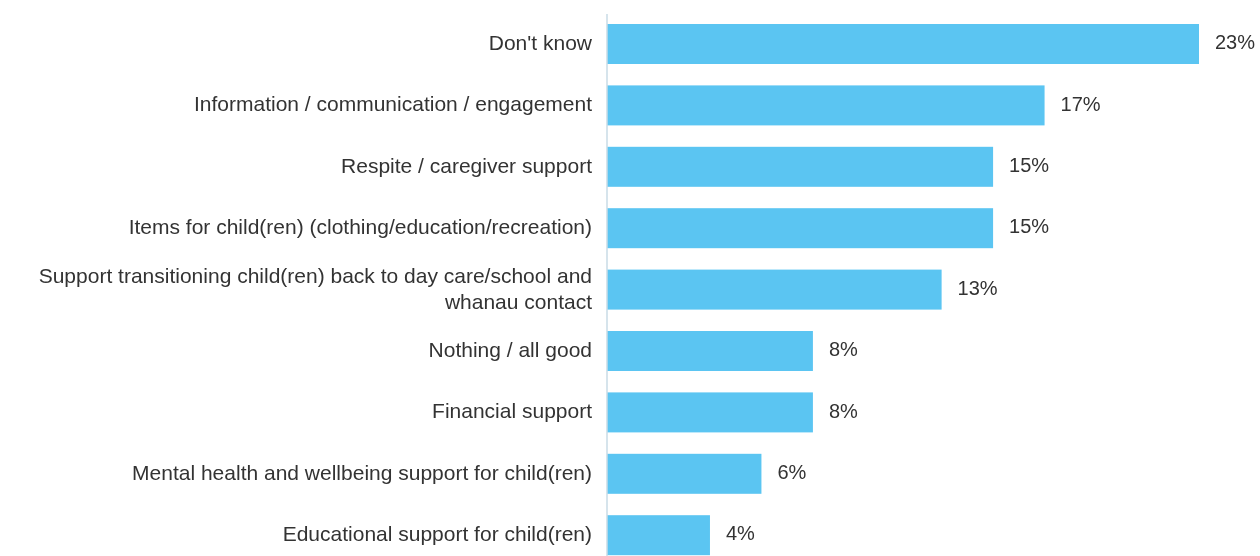 This screenshot has height=556, width=1260. What do you see at coordinates (510, 349) in the screenshot?
I see `y-tick-label: Nothing / all good` at bounding box center [510, 349].